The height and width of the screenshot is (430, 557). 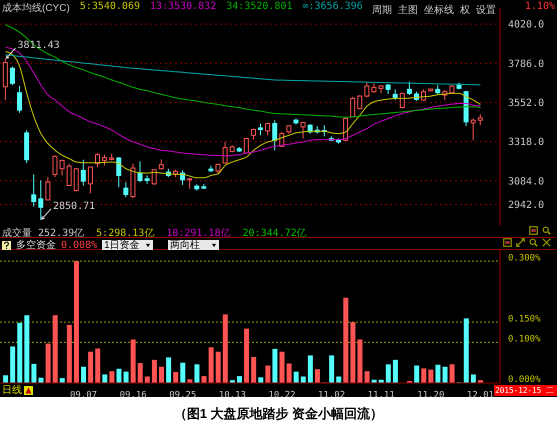 What do you see at coordinates (198, 233) in the screenshot?
I see `text: 10:291.18亿` at bounding box center [198, 233].